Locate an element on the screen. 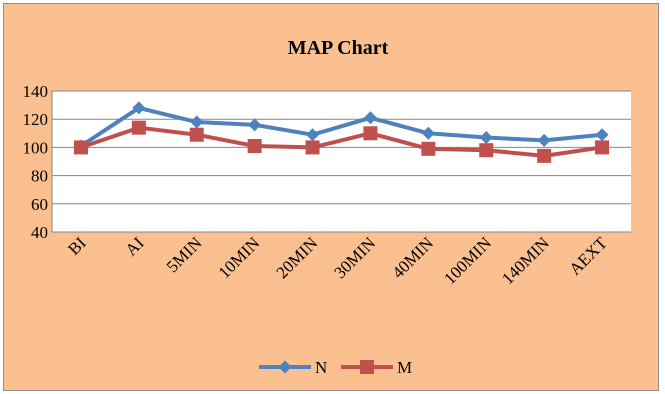 Image resolution: width=665 pixels, height=394 pixels. x-tick-label: 30MIN is located at coordinates (354, 257).